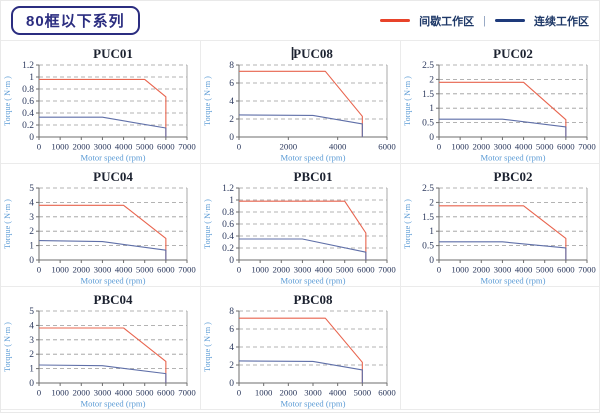 This screenshot has height=413, width=600. Describe the element at coordinates (31, 189) in the screenshot. I see `y-tick-label: 5` at that location.